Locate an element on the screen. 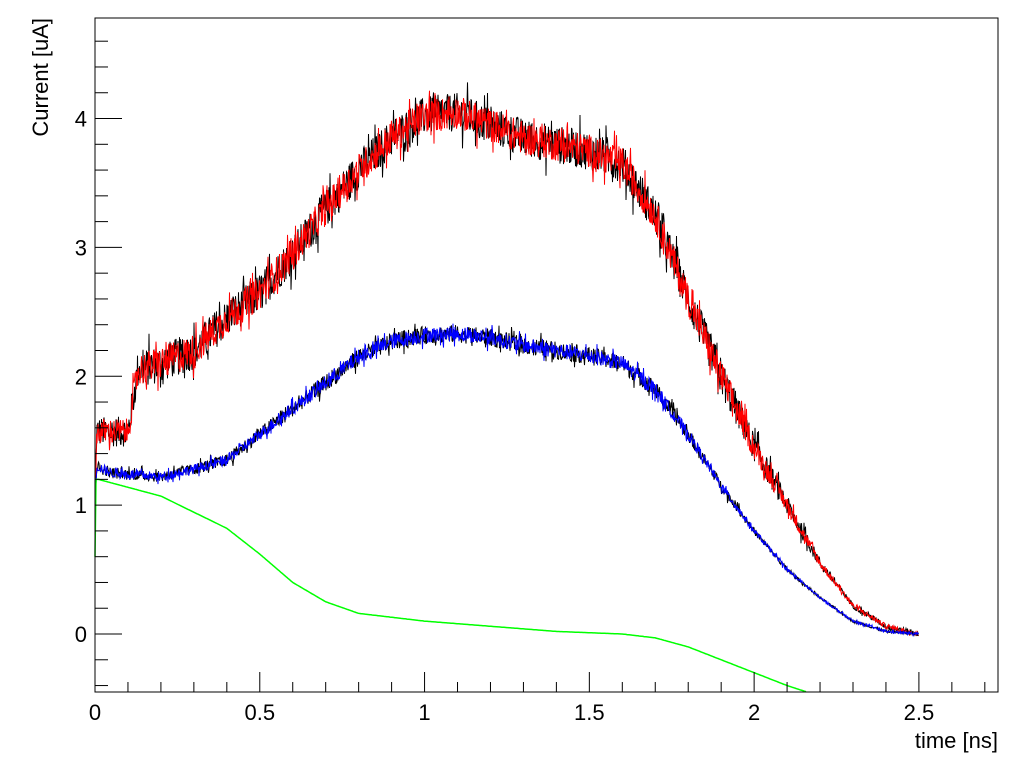  y-tick-label: 1 is located at coordinates (81, 505).